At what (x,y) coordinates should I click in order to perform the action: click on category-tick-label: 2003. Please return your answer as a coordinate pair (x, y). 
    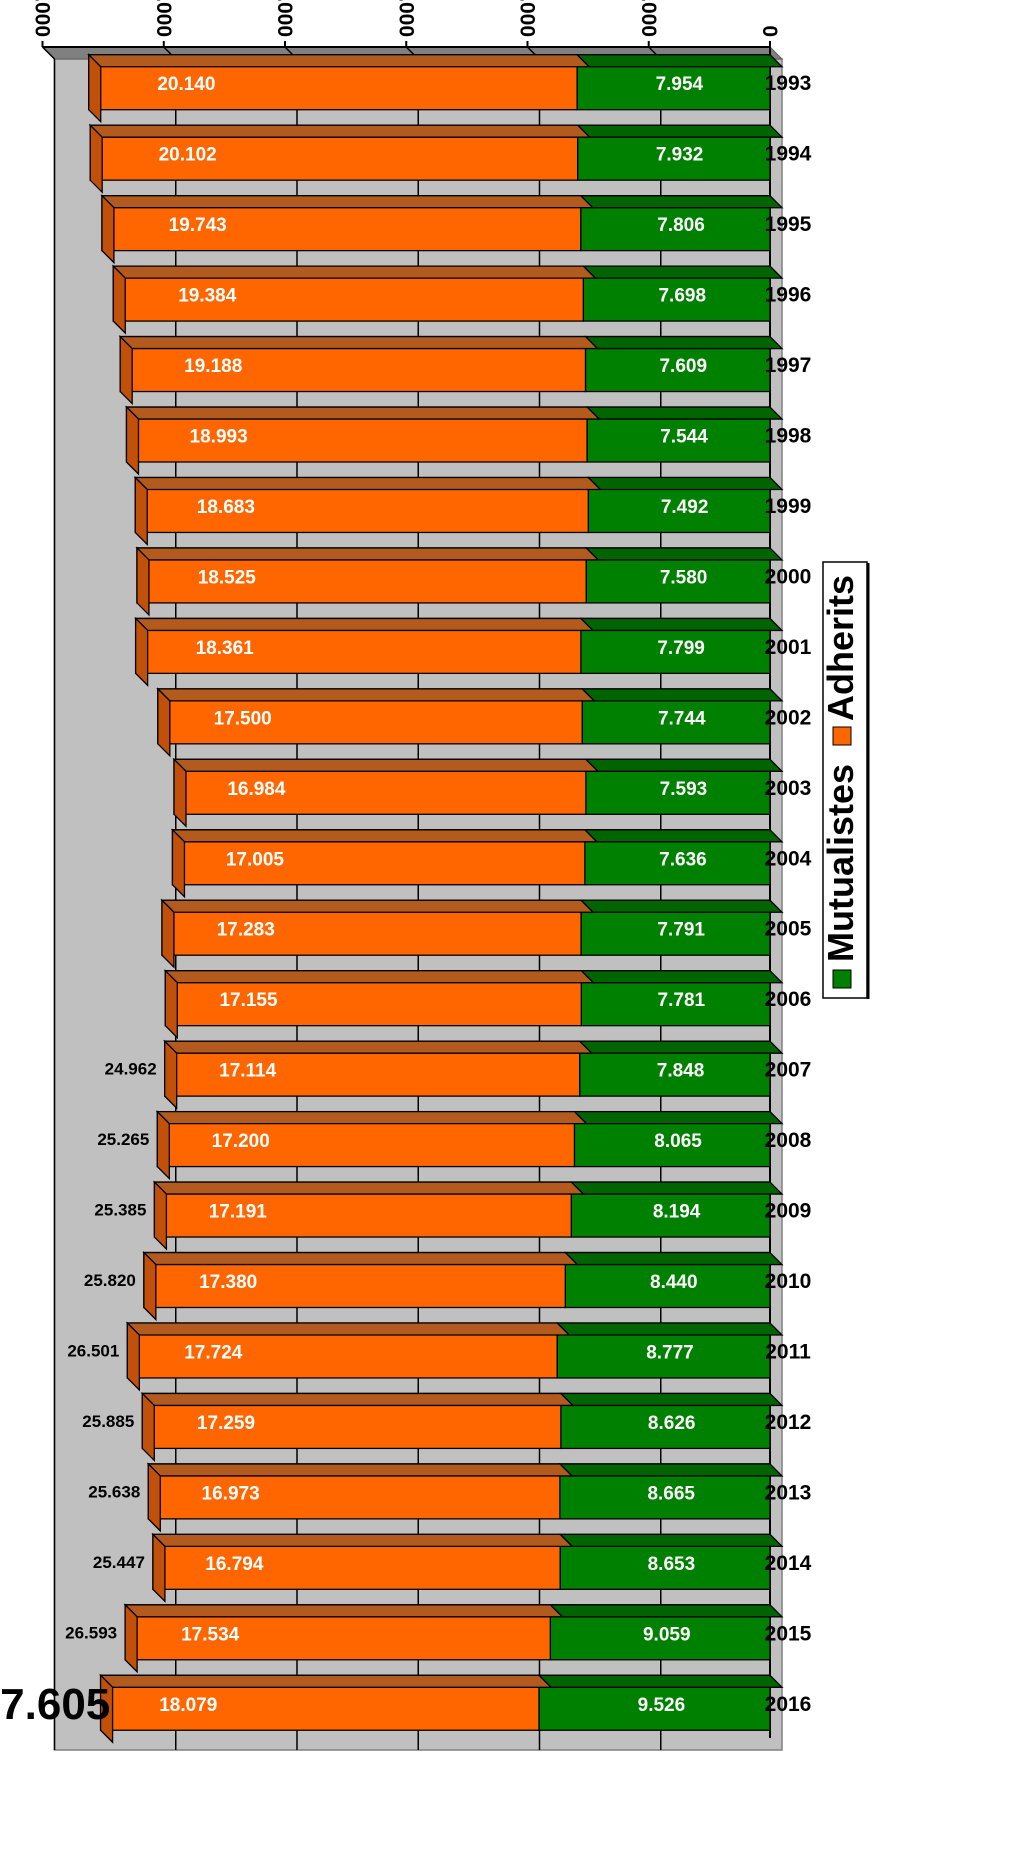
    Looking at the image, I should click on (788, 788).